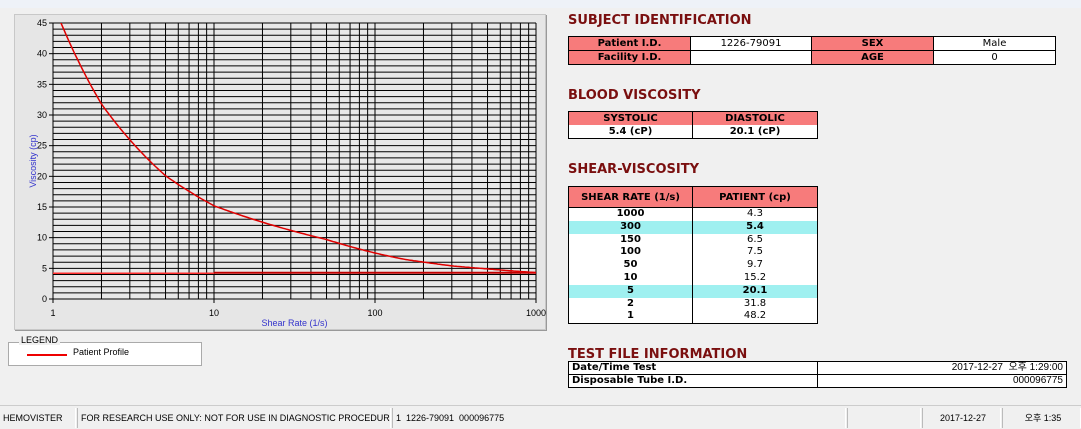 This screenshot has width=1081, height=429. I want to click on diastolic-value: 20.1 (cP), so click(755, 132).